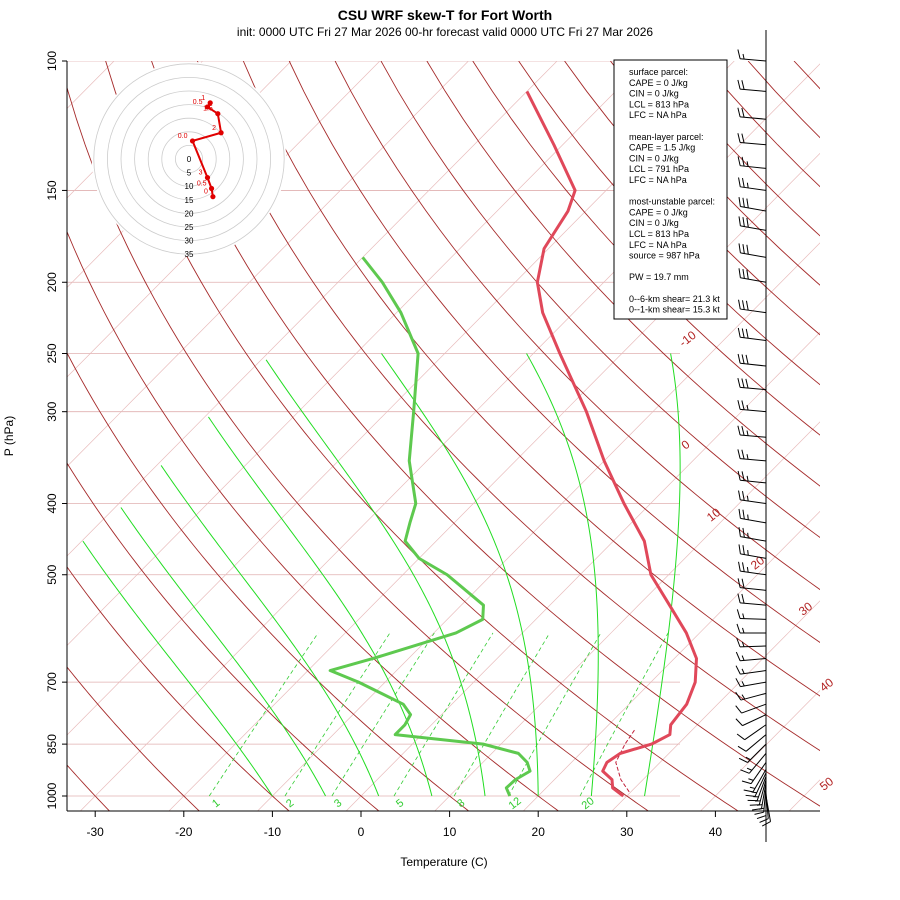  What do you see at coordinates (198, 102) in the screenshot?
I see `hodograph-point-label: 0.5` at bounding box center [198, 102].